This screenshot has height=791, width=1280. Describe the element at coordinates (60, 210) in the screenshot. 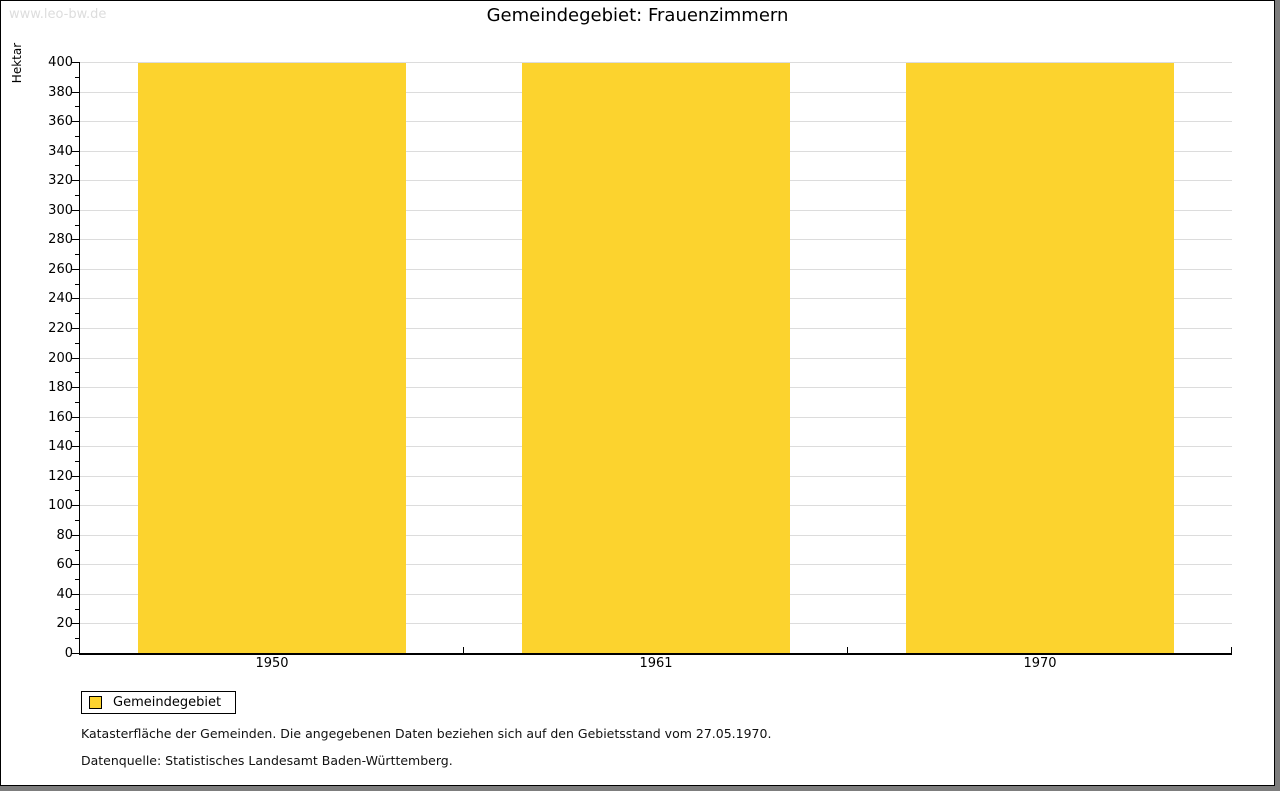

I see `y-tick-label-300: 300` at that location.